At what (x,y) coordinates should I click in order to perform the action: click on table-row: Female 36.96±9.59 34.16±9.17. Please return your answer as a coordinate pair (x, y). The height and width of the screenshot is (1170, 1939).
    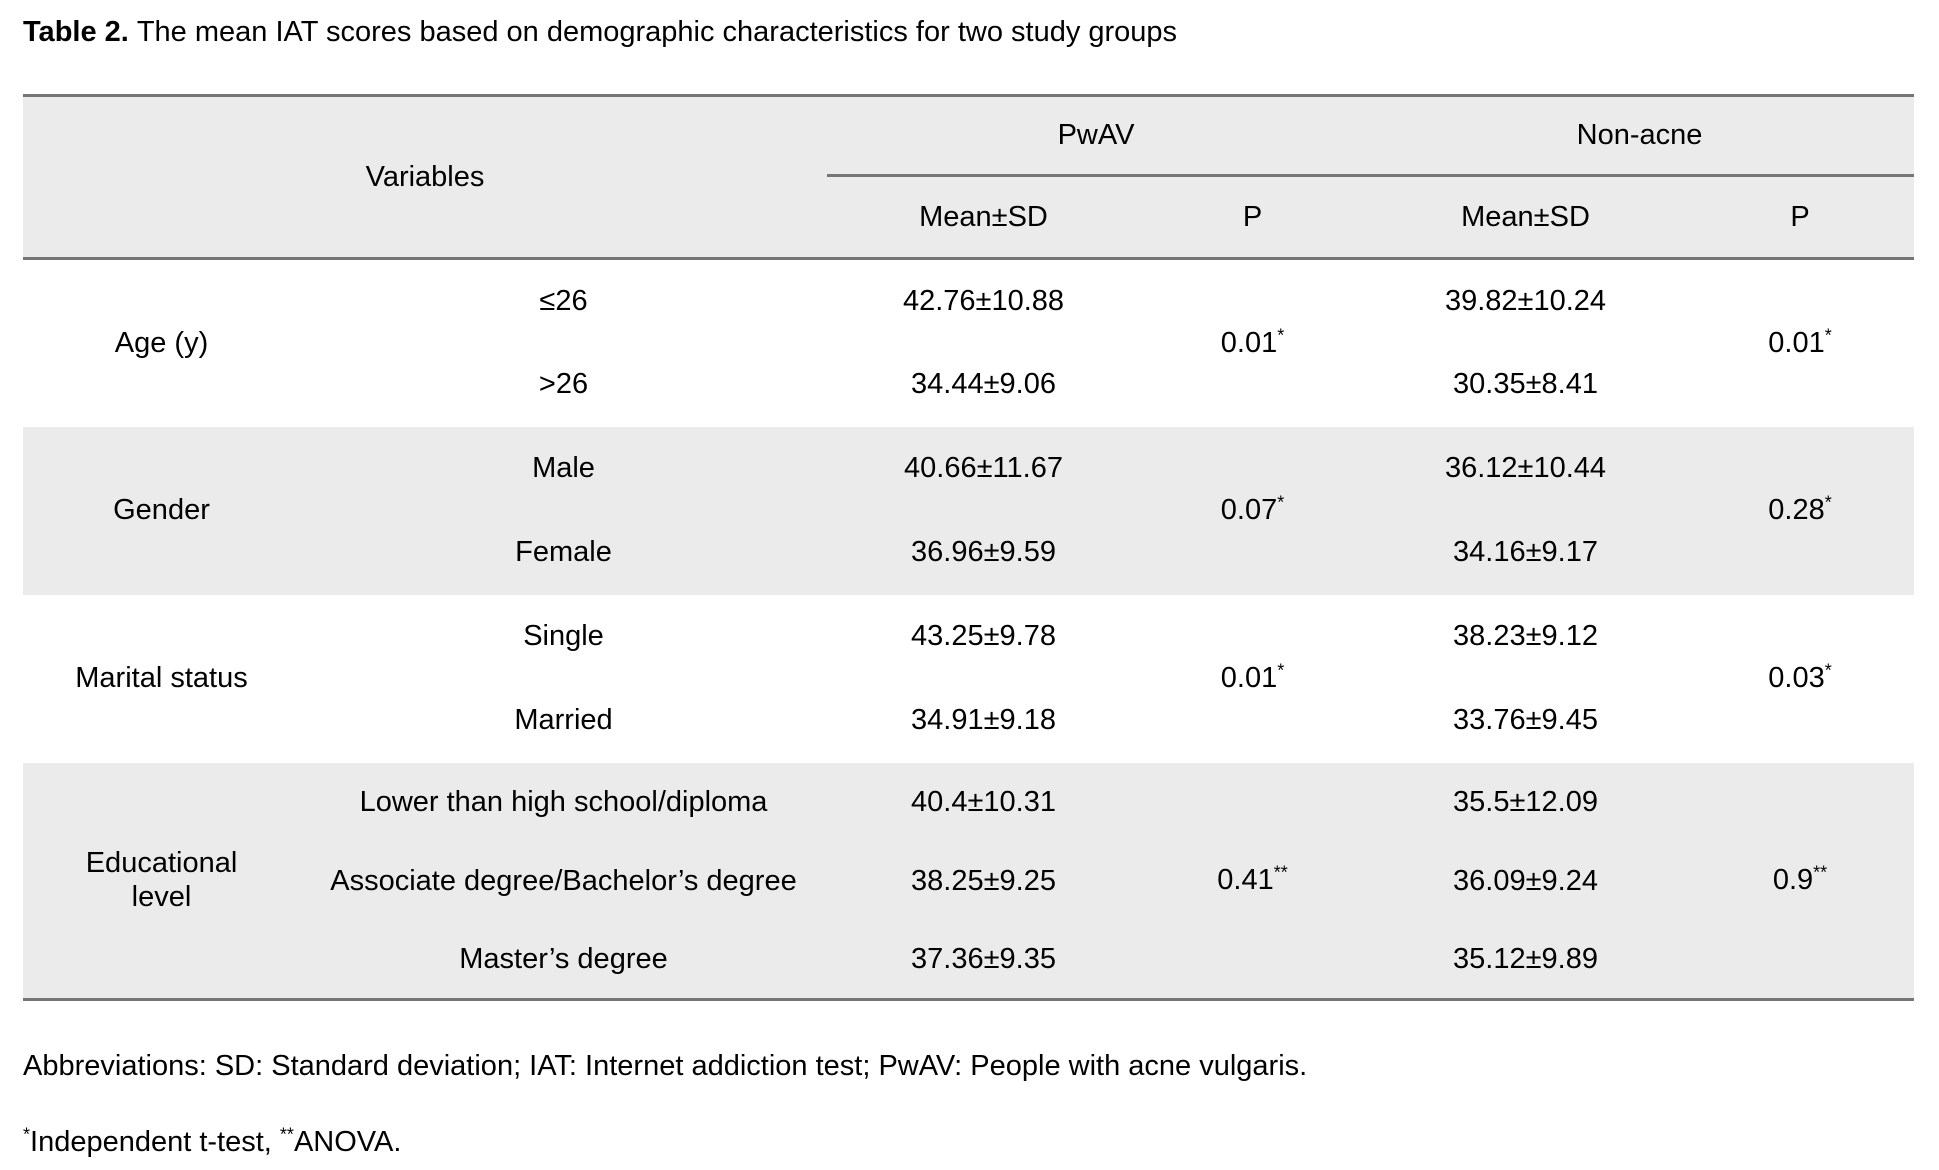
    Looking at the image, I should click on (968, 552).